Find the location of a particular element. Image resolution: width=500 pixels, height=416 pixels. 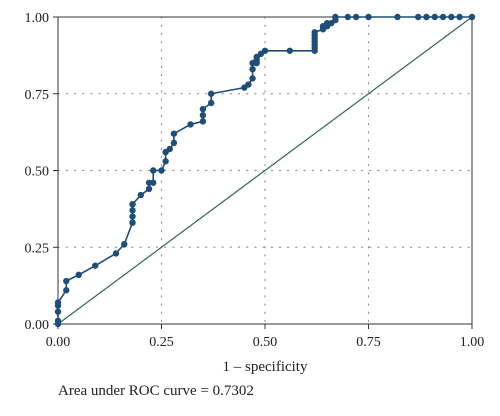

x-axis-title: 1 – specificity is located at coordinates (265, 367).